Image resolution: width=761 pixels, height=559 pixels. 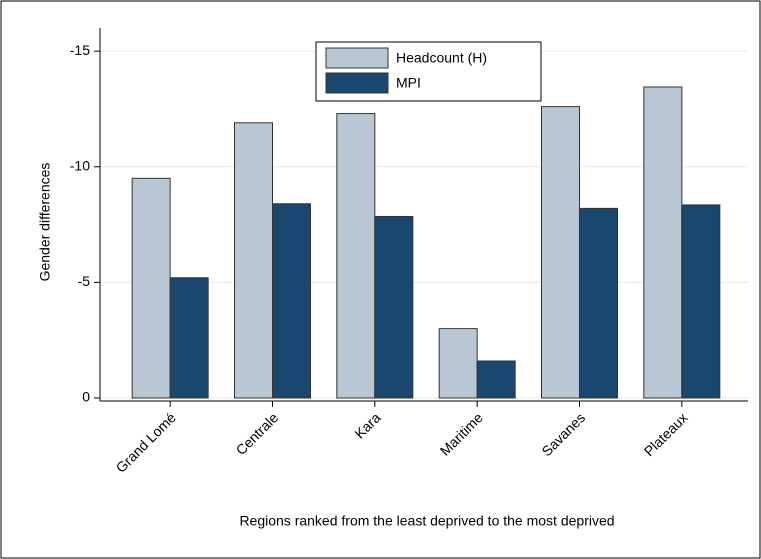 I want to click on y-tick-label: -5, so click(x=84, y=281).